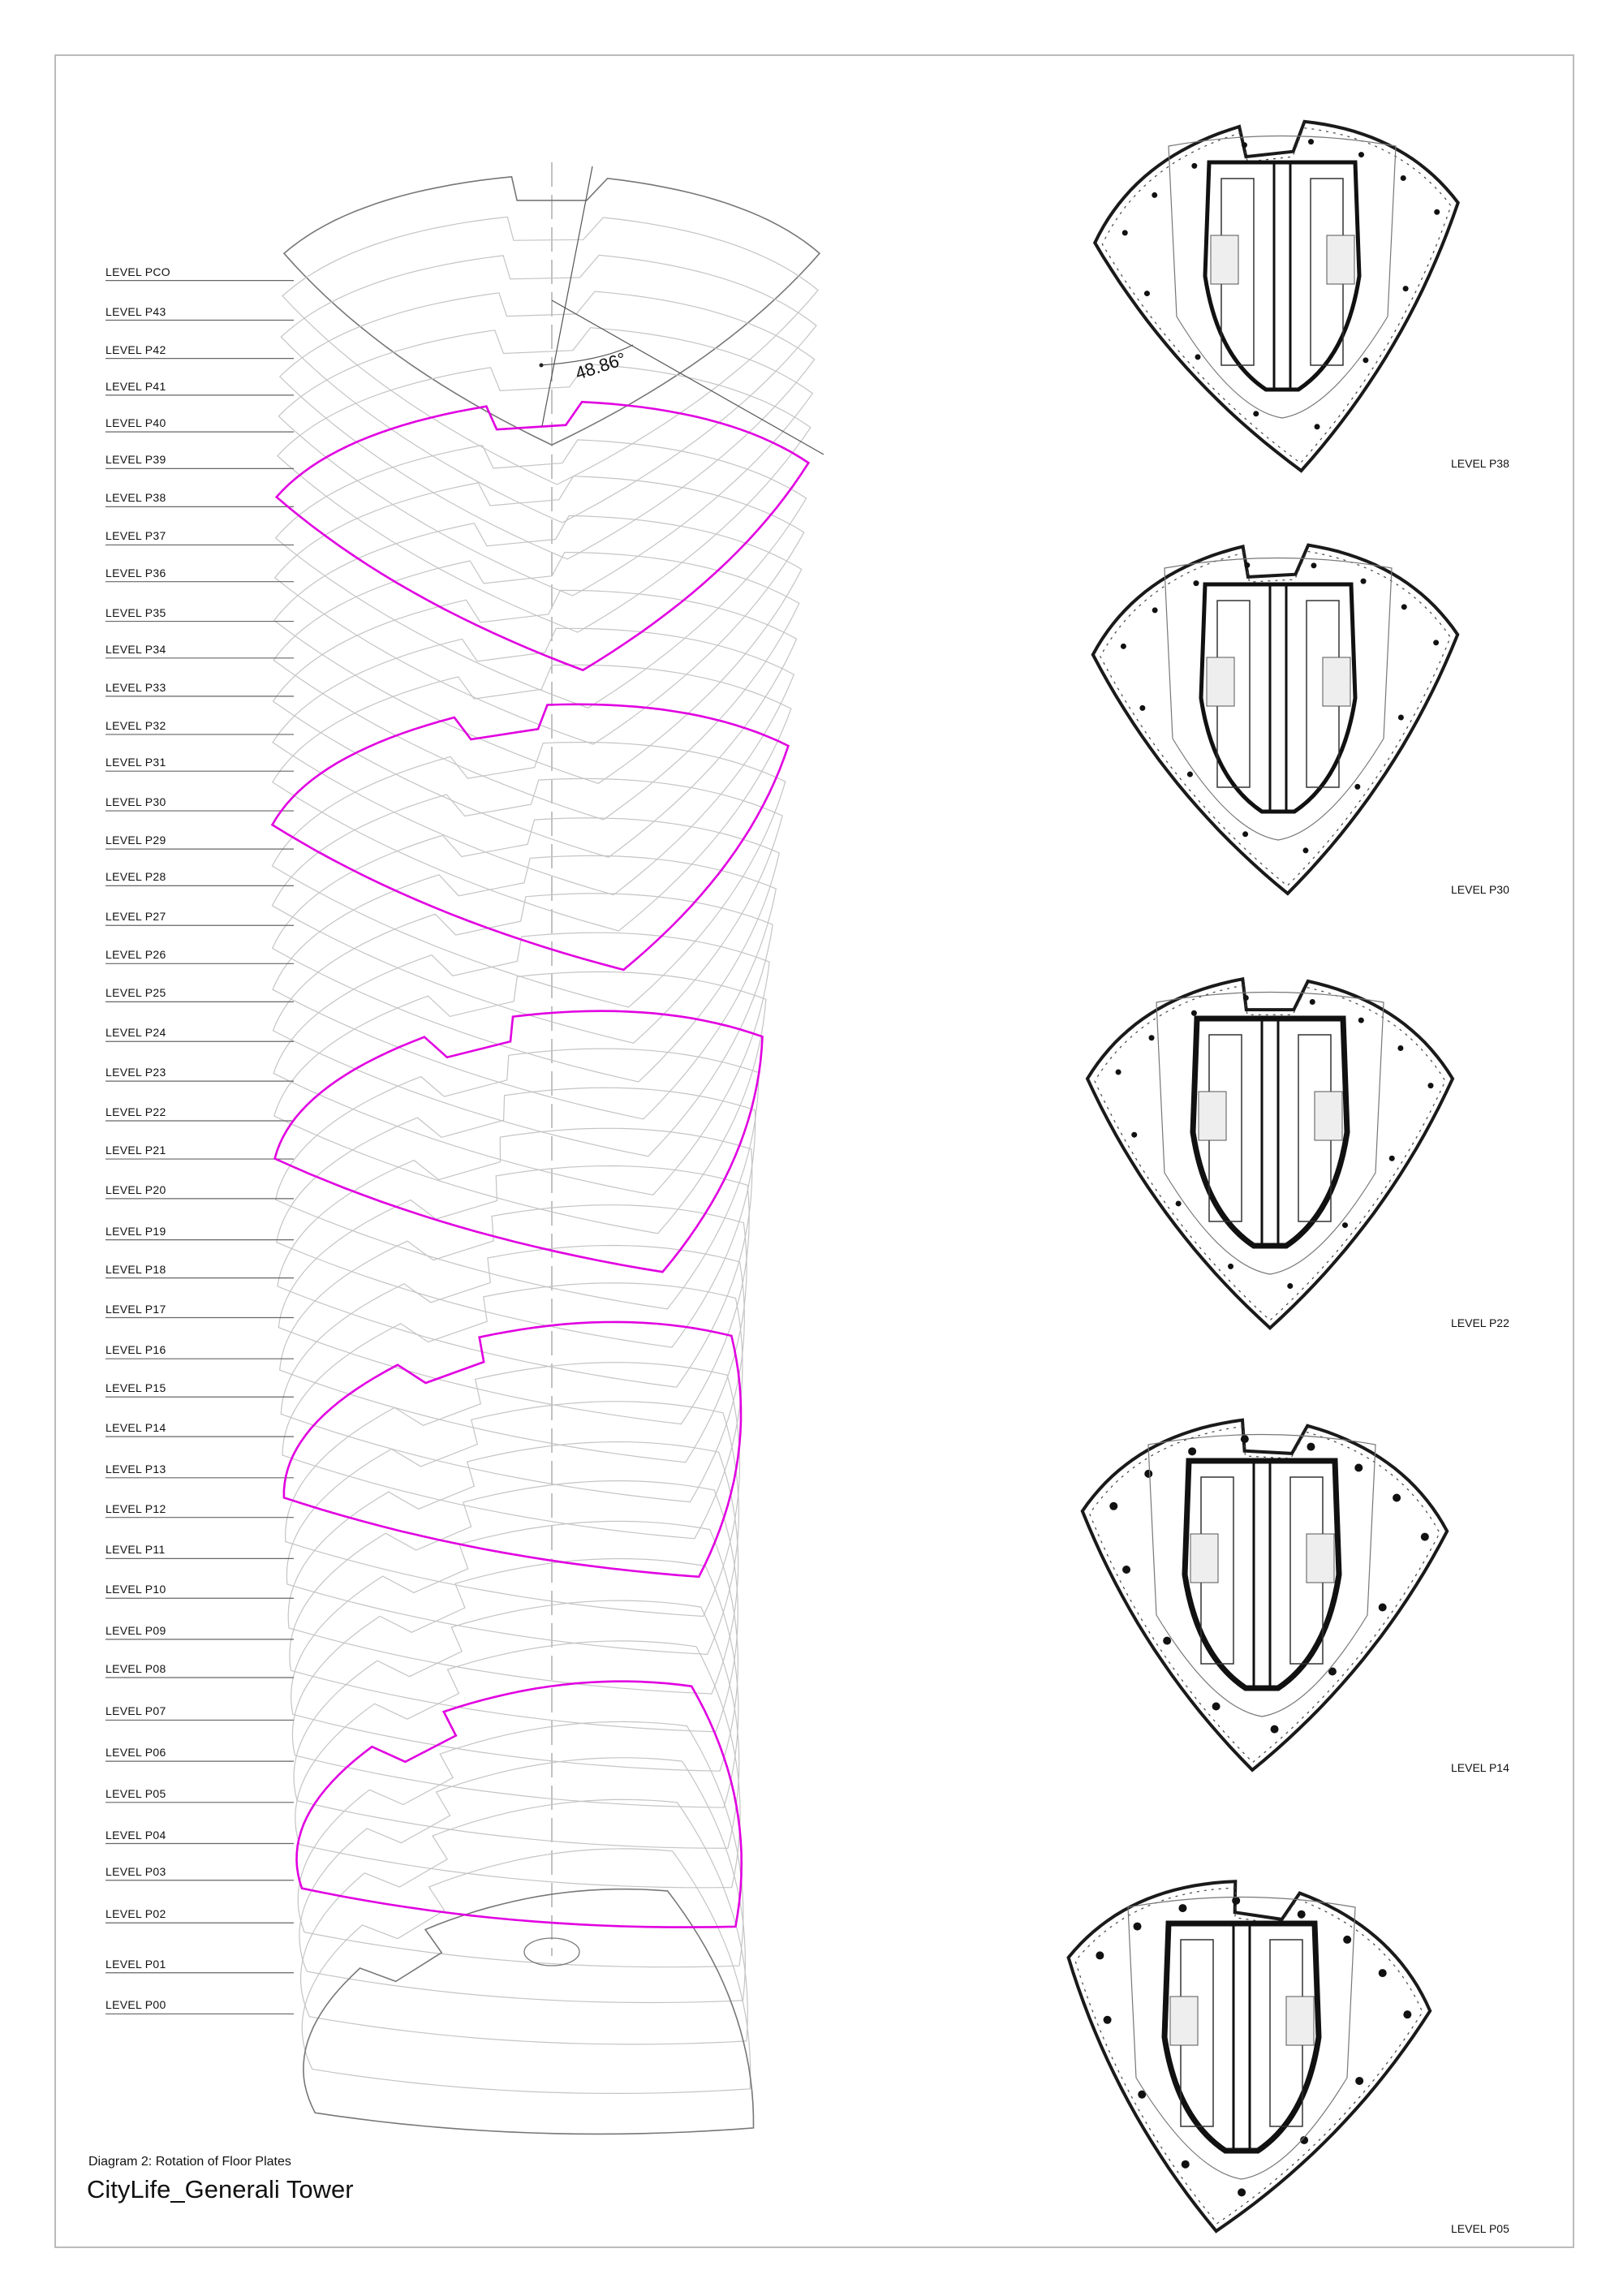 The image size is (1623, 2296). What do you see at coordinates (135, 917) in the screenshot?
I see `level-label: LEVEL P27` at bounding box center [135, 917].